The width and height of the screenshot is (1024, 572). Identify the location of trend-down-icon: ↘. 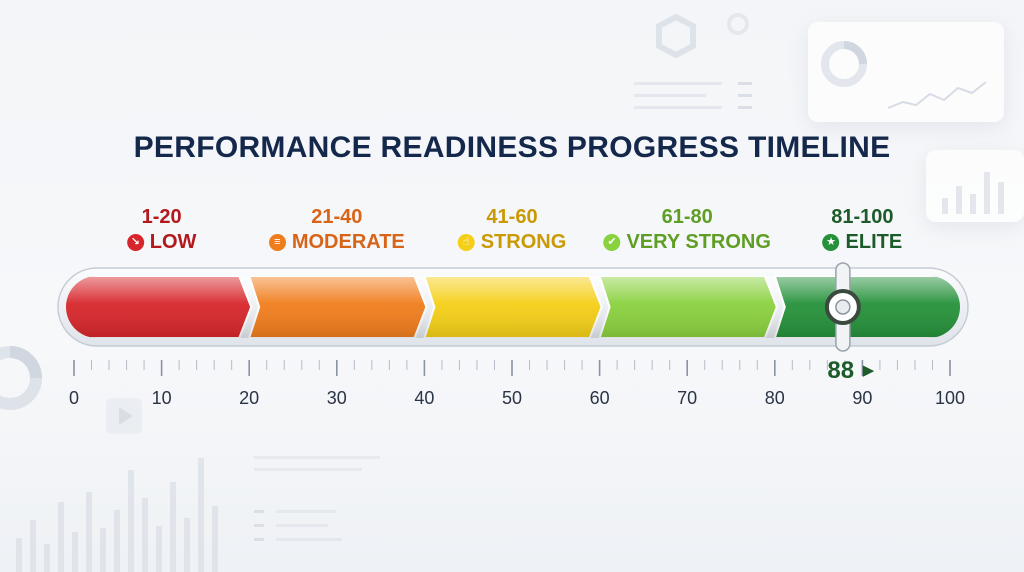
(135, 242).